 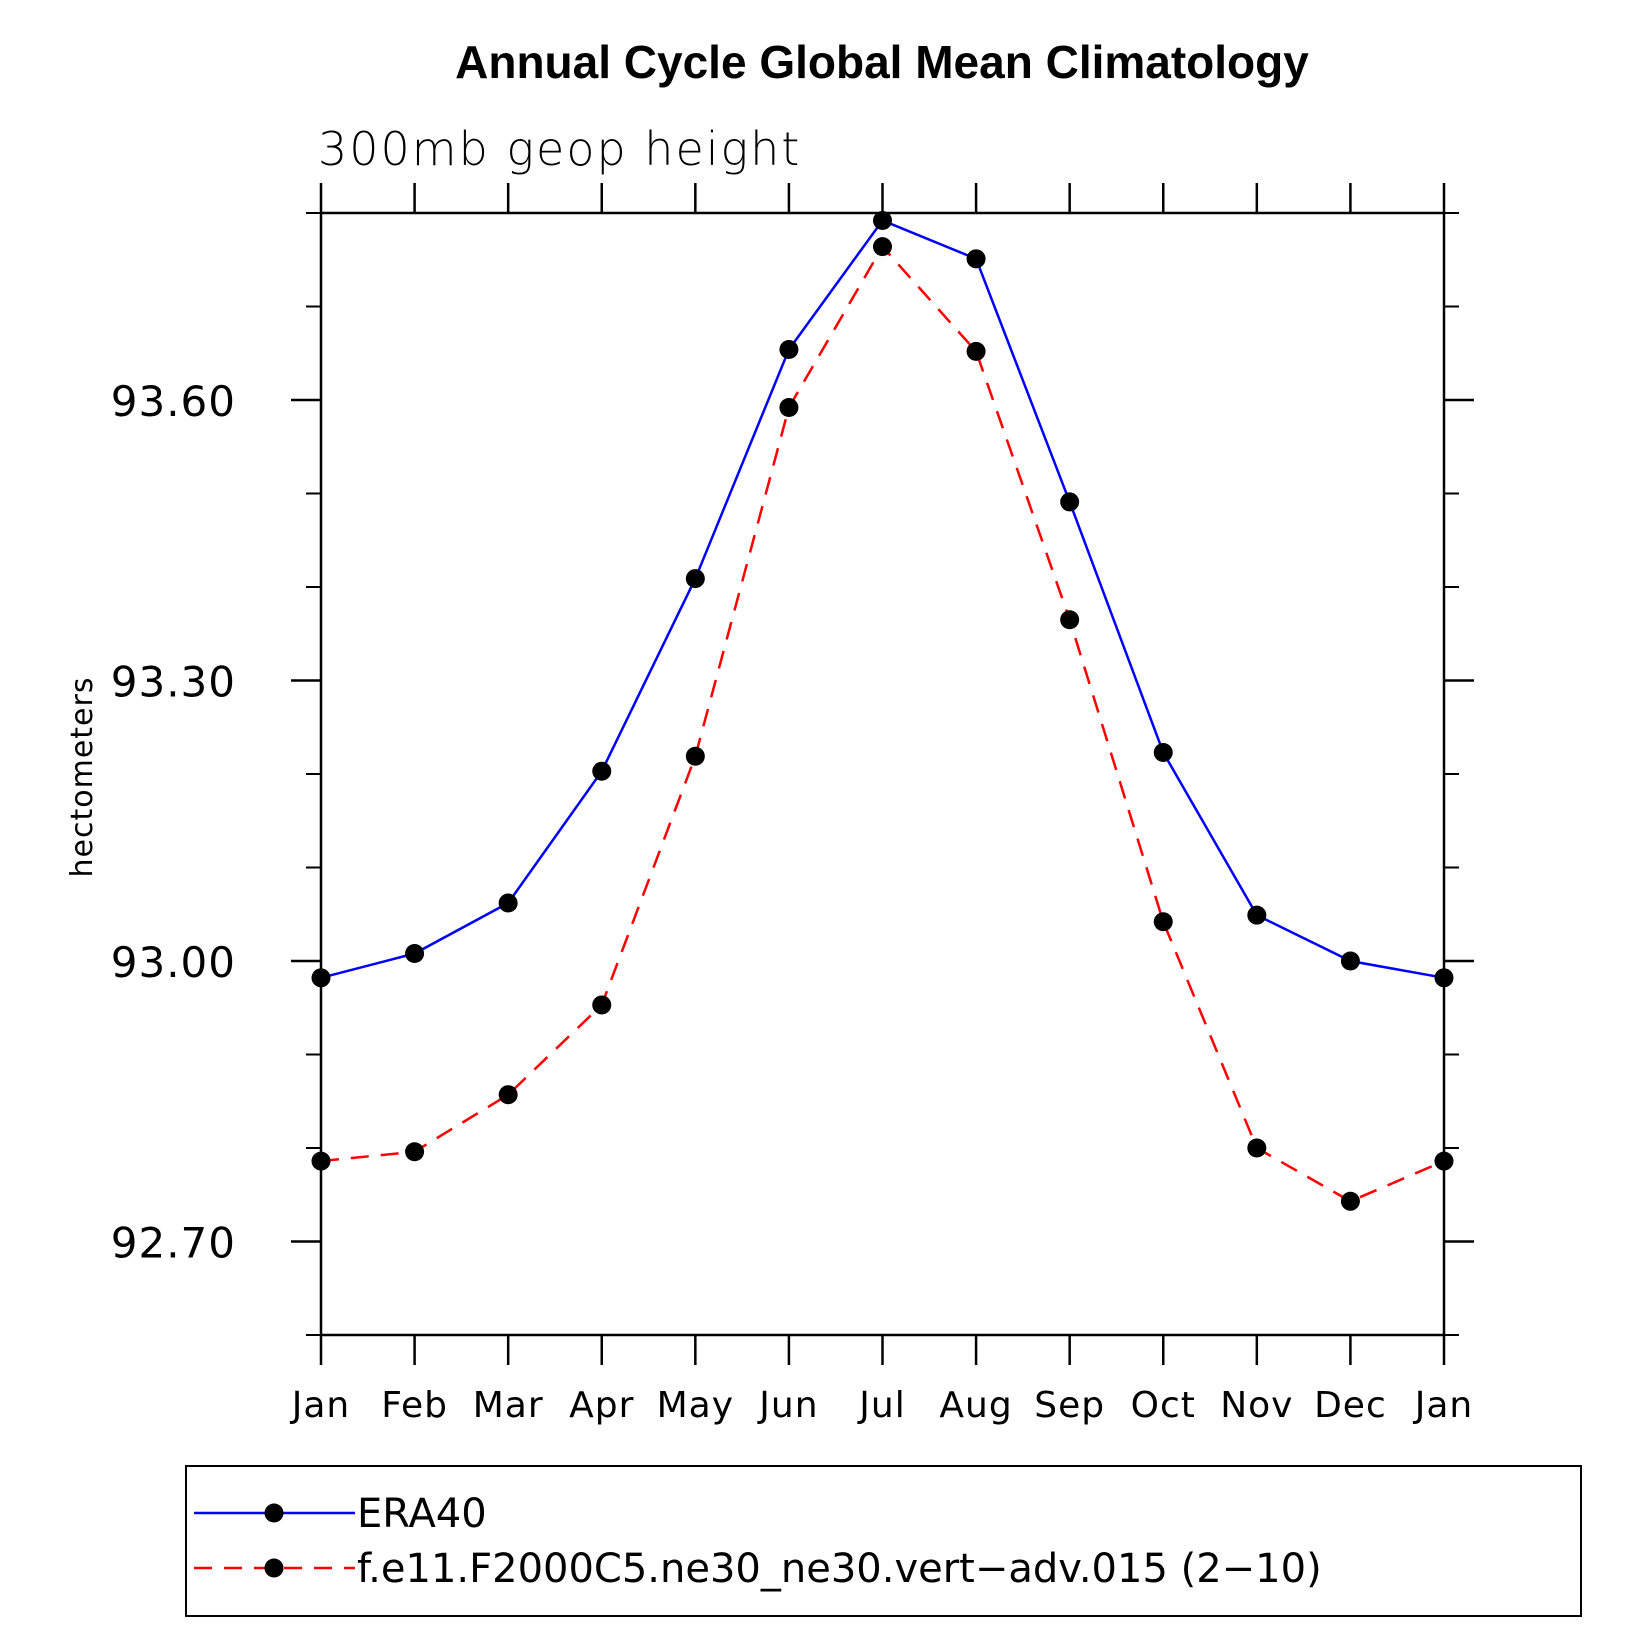 I want to click on x-tick-label: Jul, so click(x=881, y=1405).